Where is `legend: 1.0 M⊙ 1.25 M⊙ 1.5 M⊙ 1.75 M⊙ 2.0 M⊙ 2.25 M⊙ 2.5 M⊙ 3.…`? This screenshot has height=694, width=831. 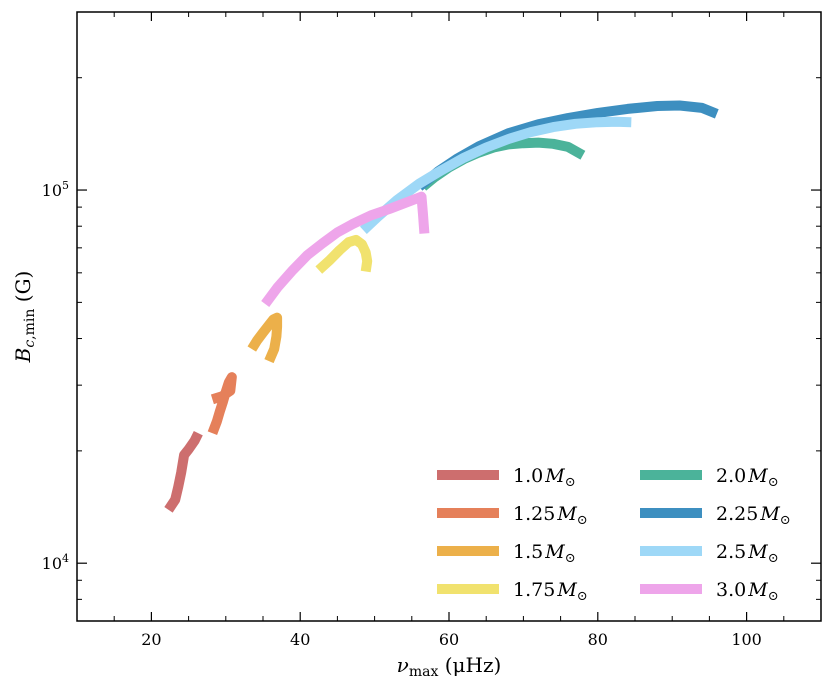 legend: 1.0 M⊙ 1.25 M⊙ 1.5 M⊙ 1.75 M⊙ 2.0 M⊙ 2.25 M⊙ 2.5 M⊙ 3.… is located at coordinates (614, 534).